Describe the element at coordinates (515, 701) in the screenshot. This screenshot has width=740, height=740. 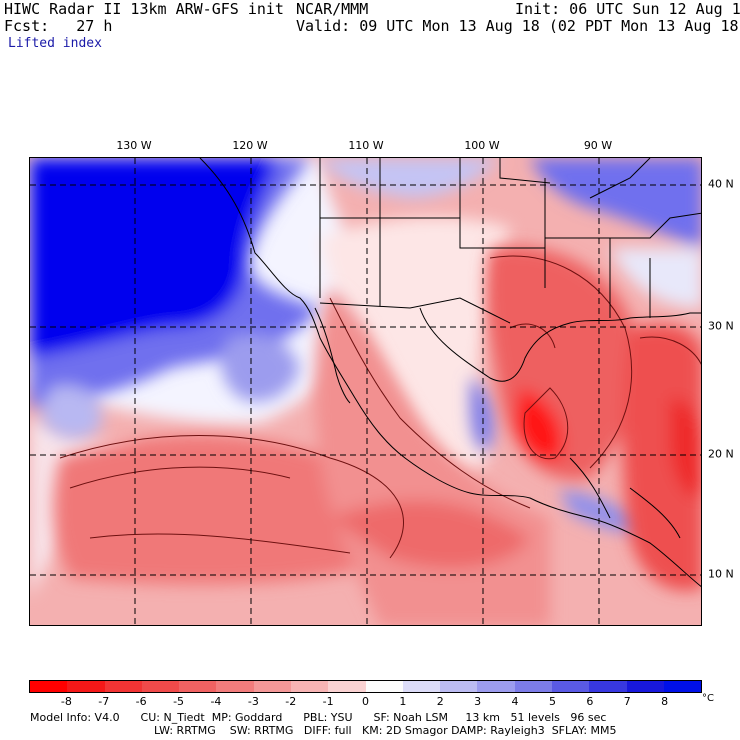
I see `colorbar-tick-label: 4` at that location.